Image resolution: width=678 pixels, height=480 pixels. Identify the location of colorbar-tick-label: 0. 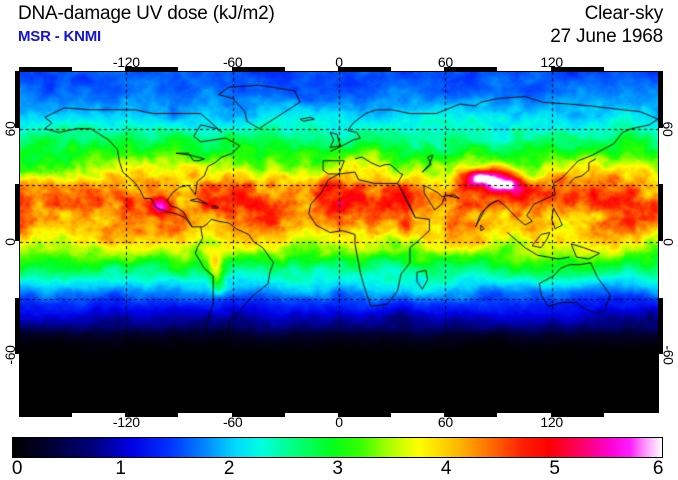
(17, 468).